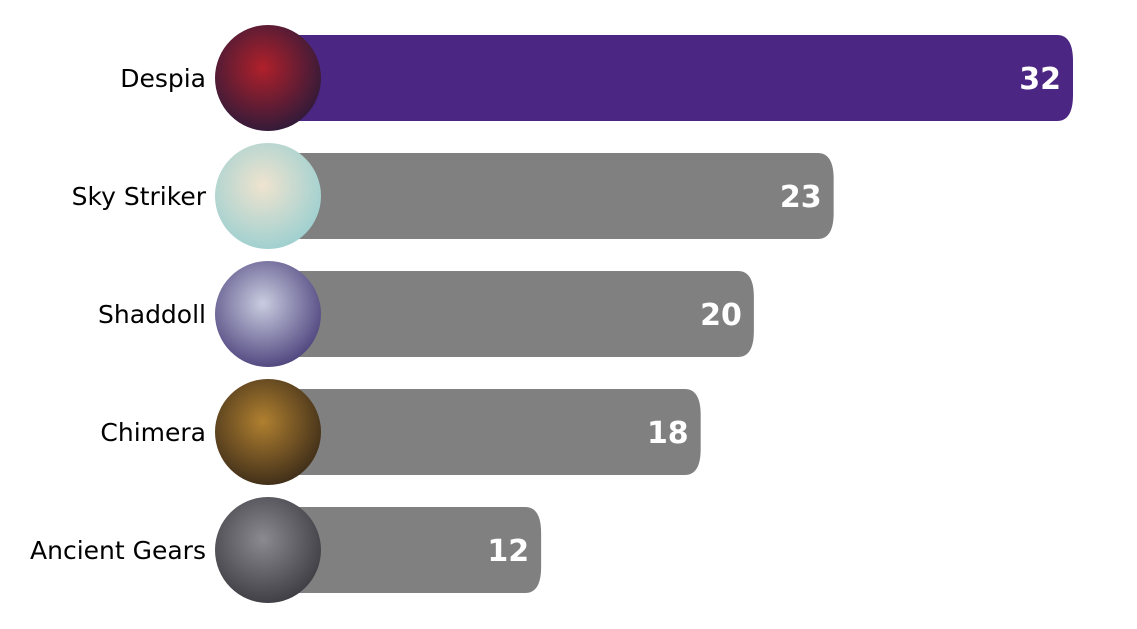 This screenshot has height=629, width=1137. Describe the element at coordinates (163, 78) in the screenshot. I see `category-label: Despia` at that location.